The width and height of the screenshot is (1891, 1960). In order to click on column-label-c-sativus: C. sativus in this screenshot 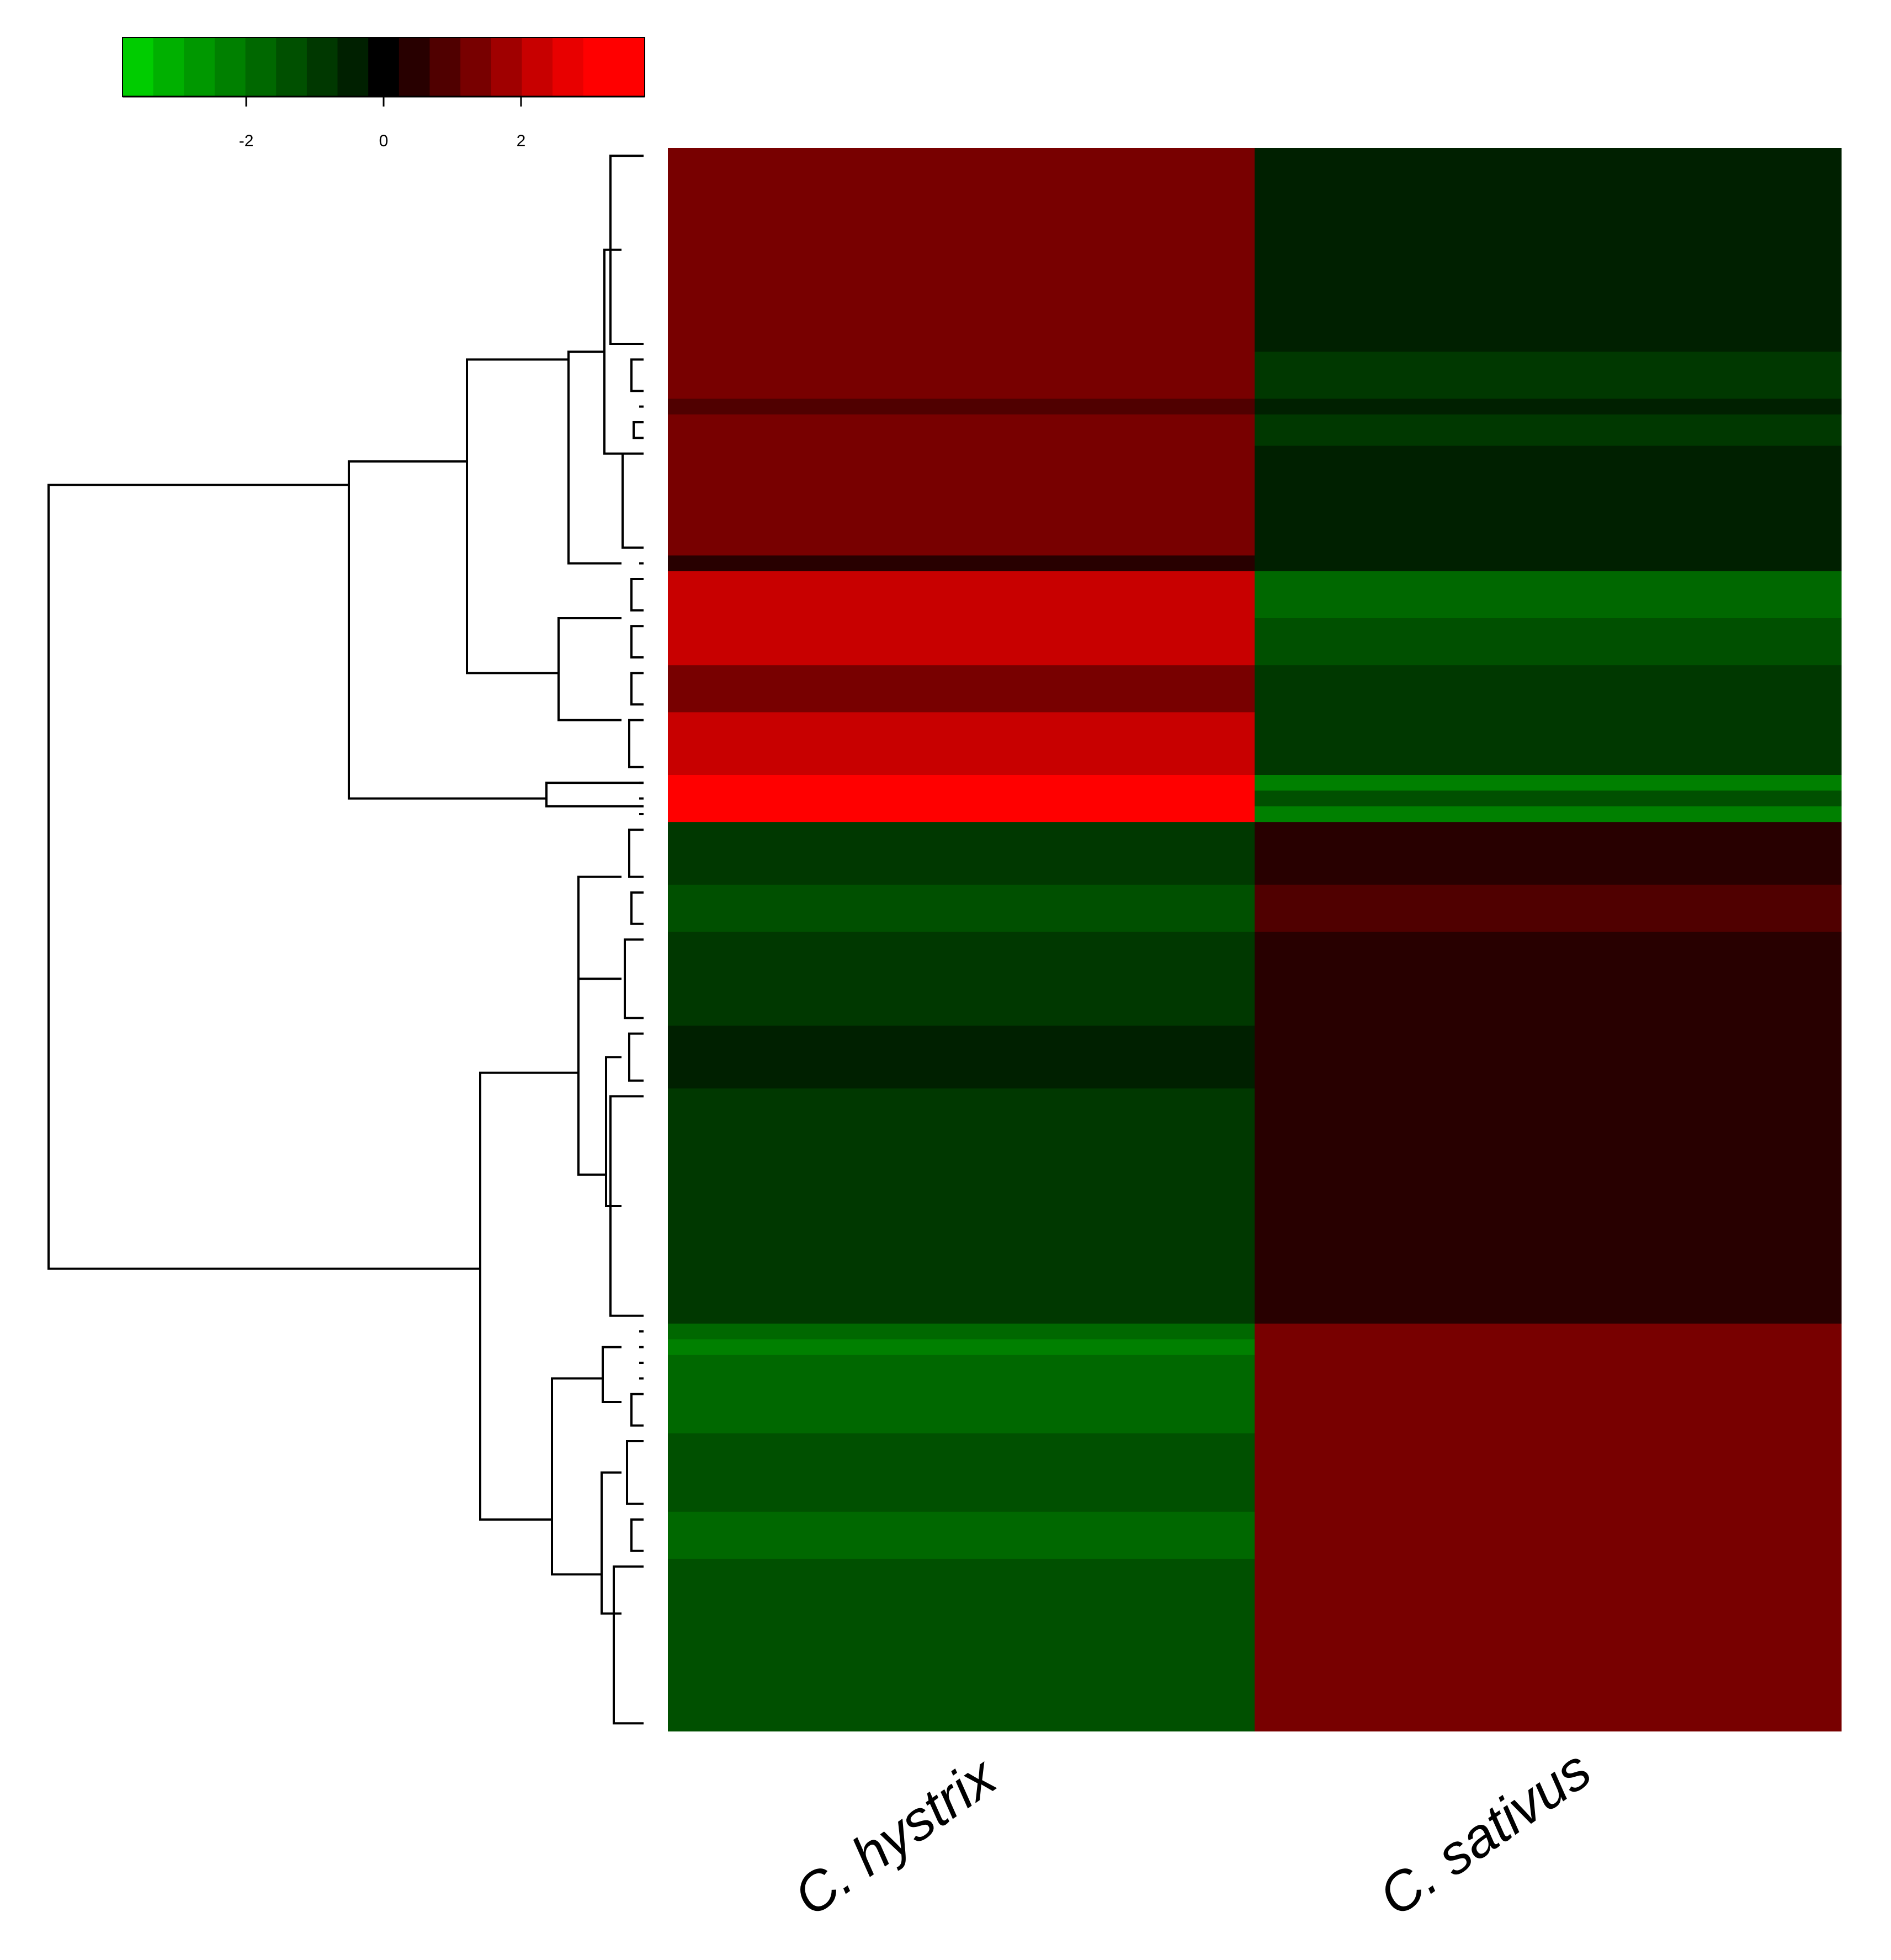, I will do `click(1485, 1833)`.